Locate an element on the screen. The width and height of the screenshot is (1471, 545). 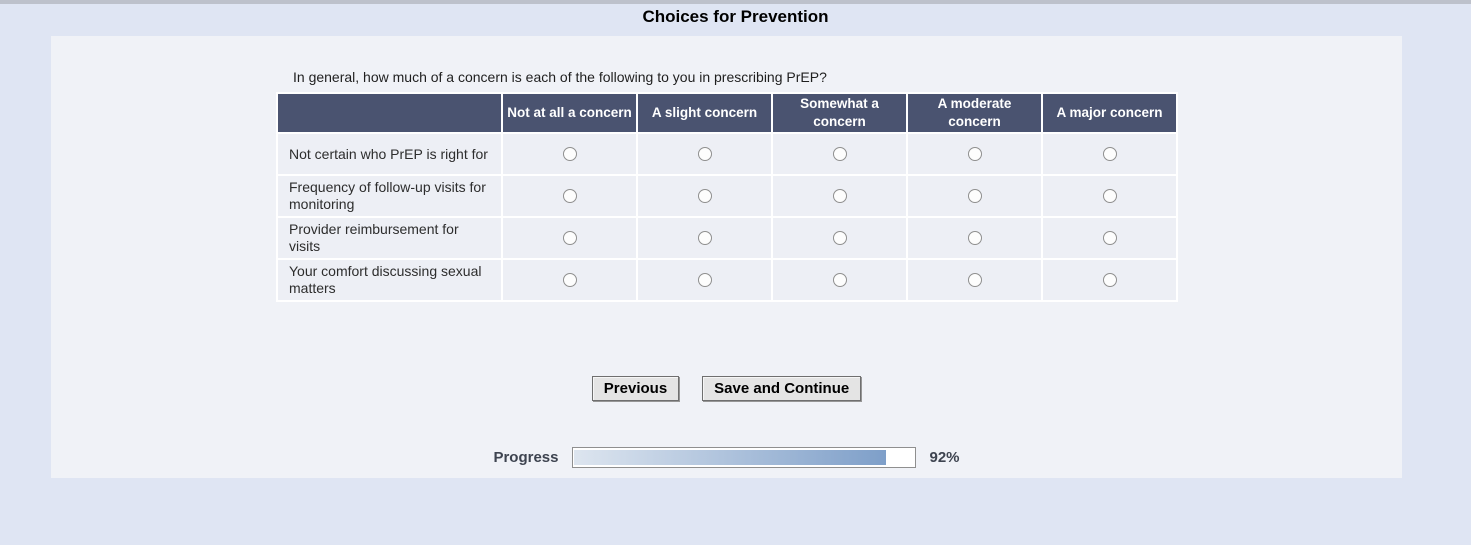
row-label: Your comfort discussing sexual matters is located at coordinates (389, 280).